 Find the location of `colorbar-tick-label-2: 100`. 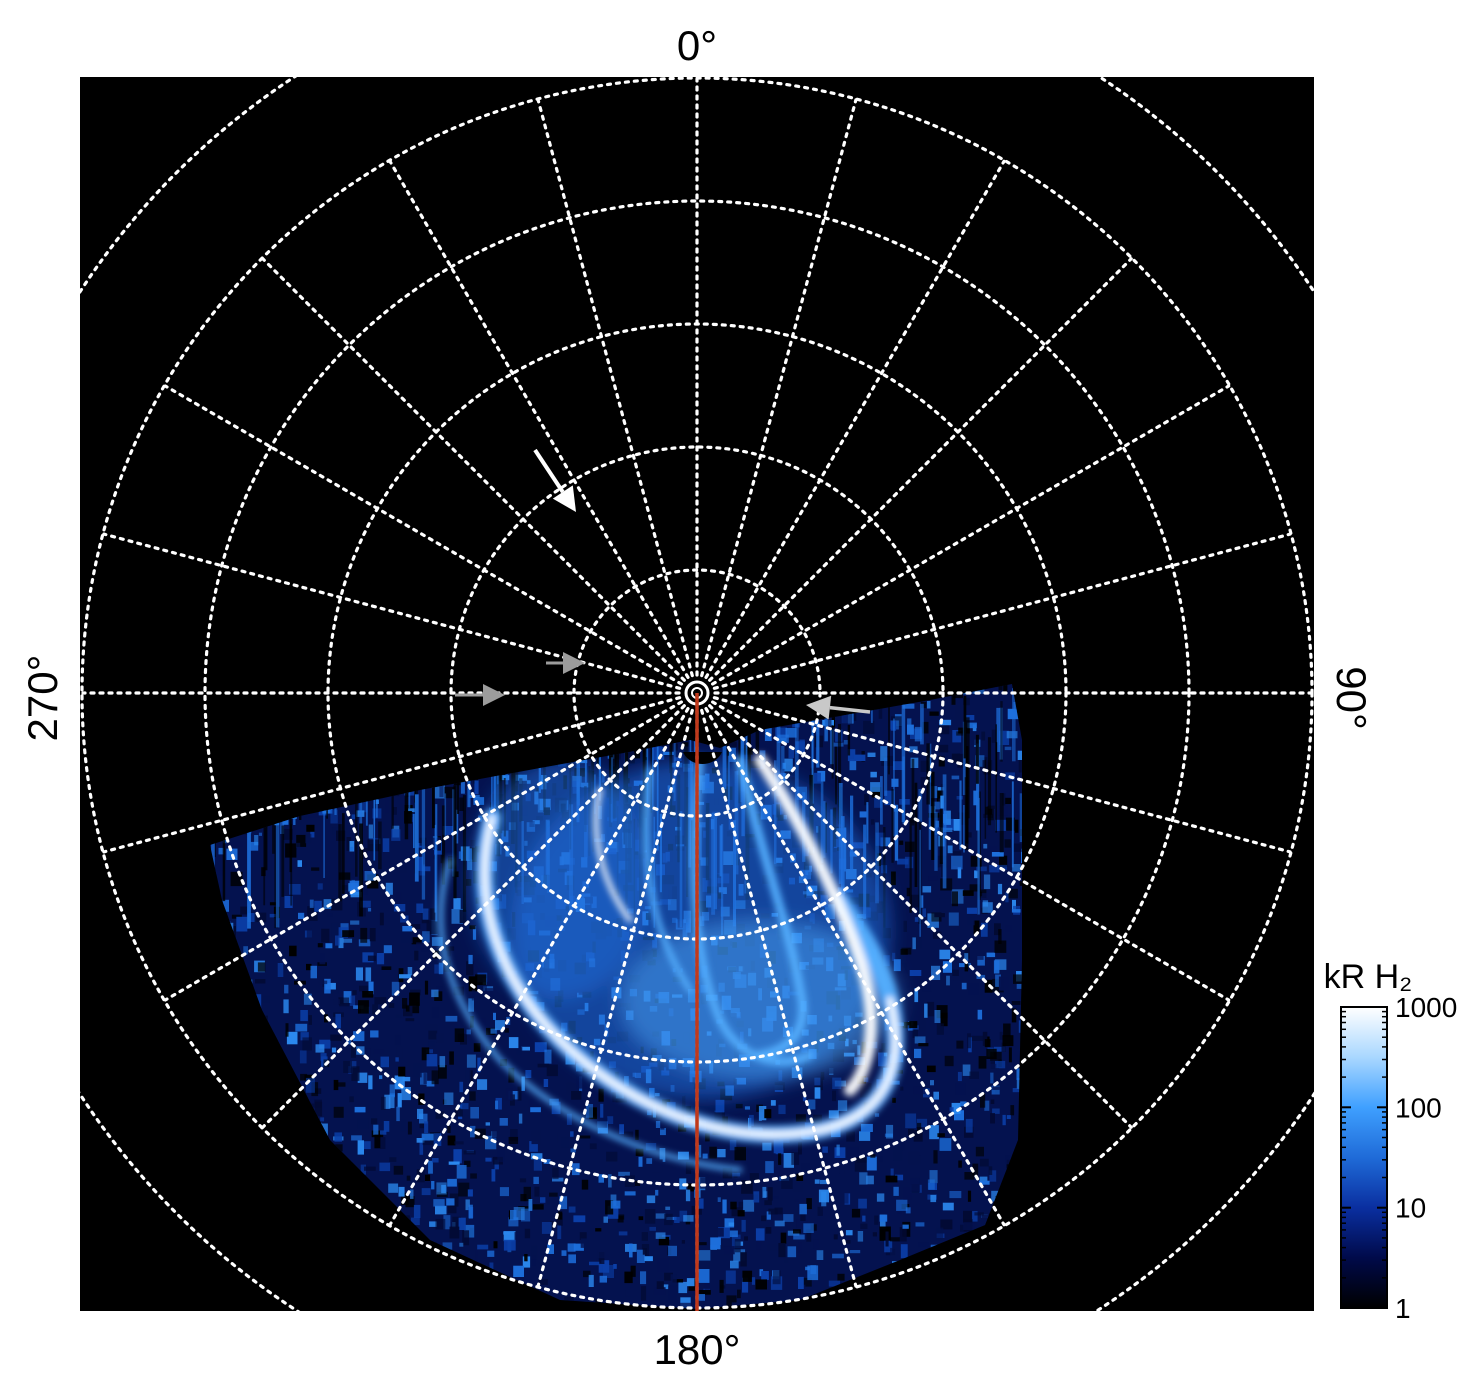

colorbar-tick-label-2: 100 is located at coordinates (1418, 1107).